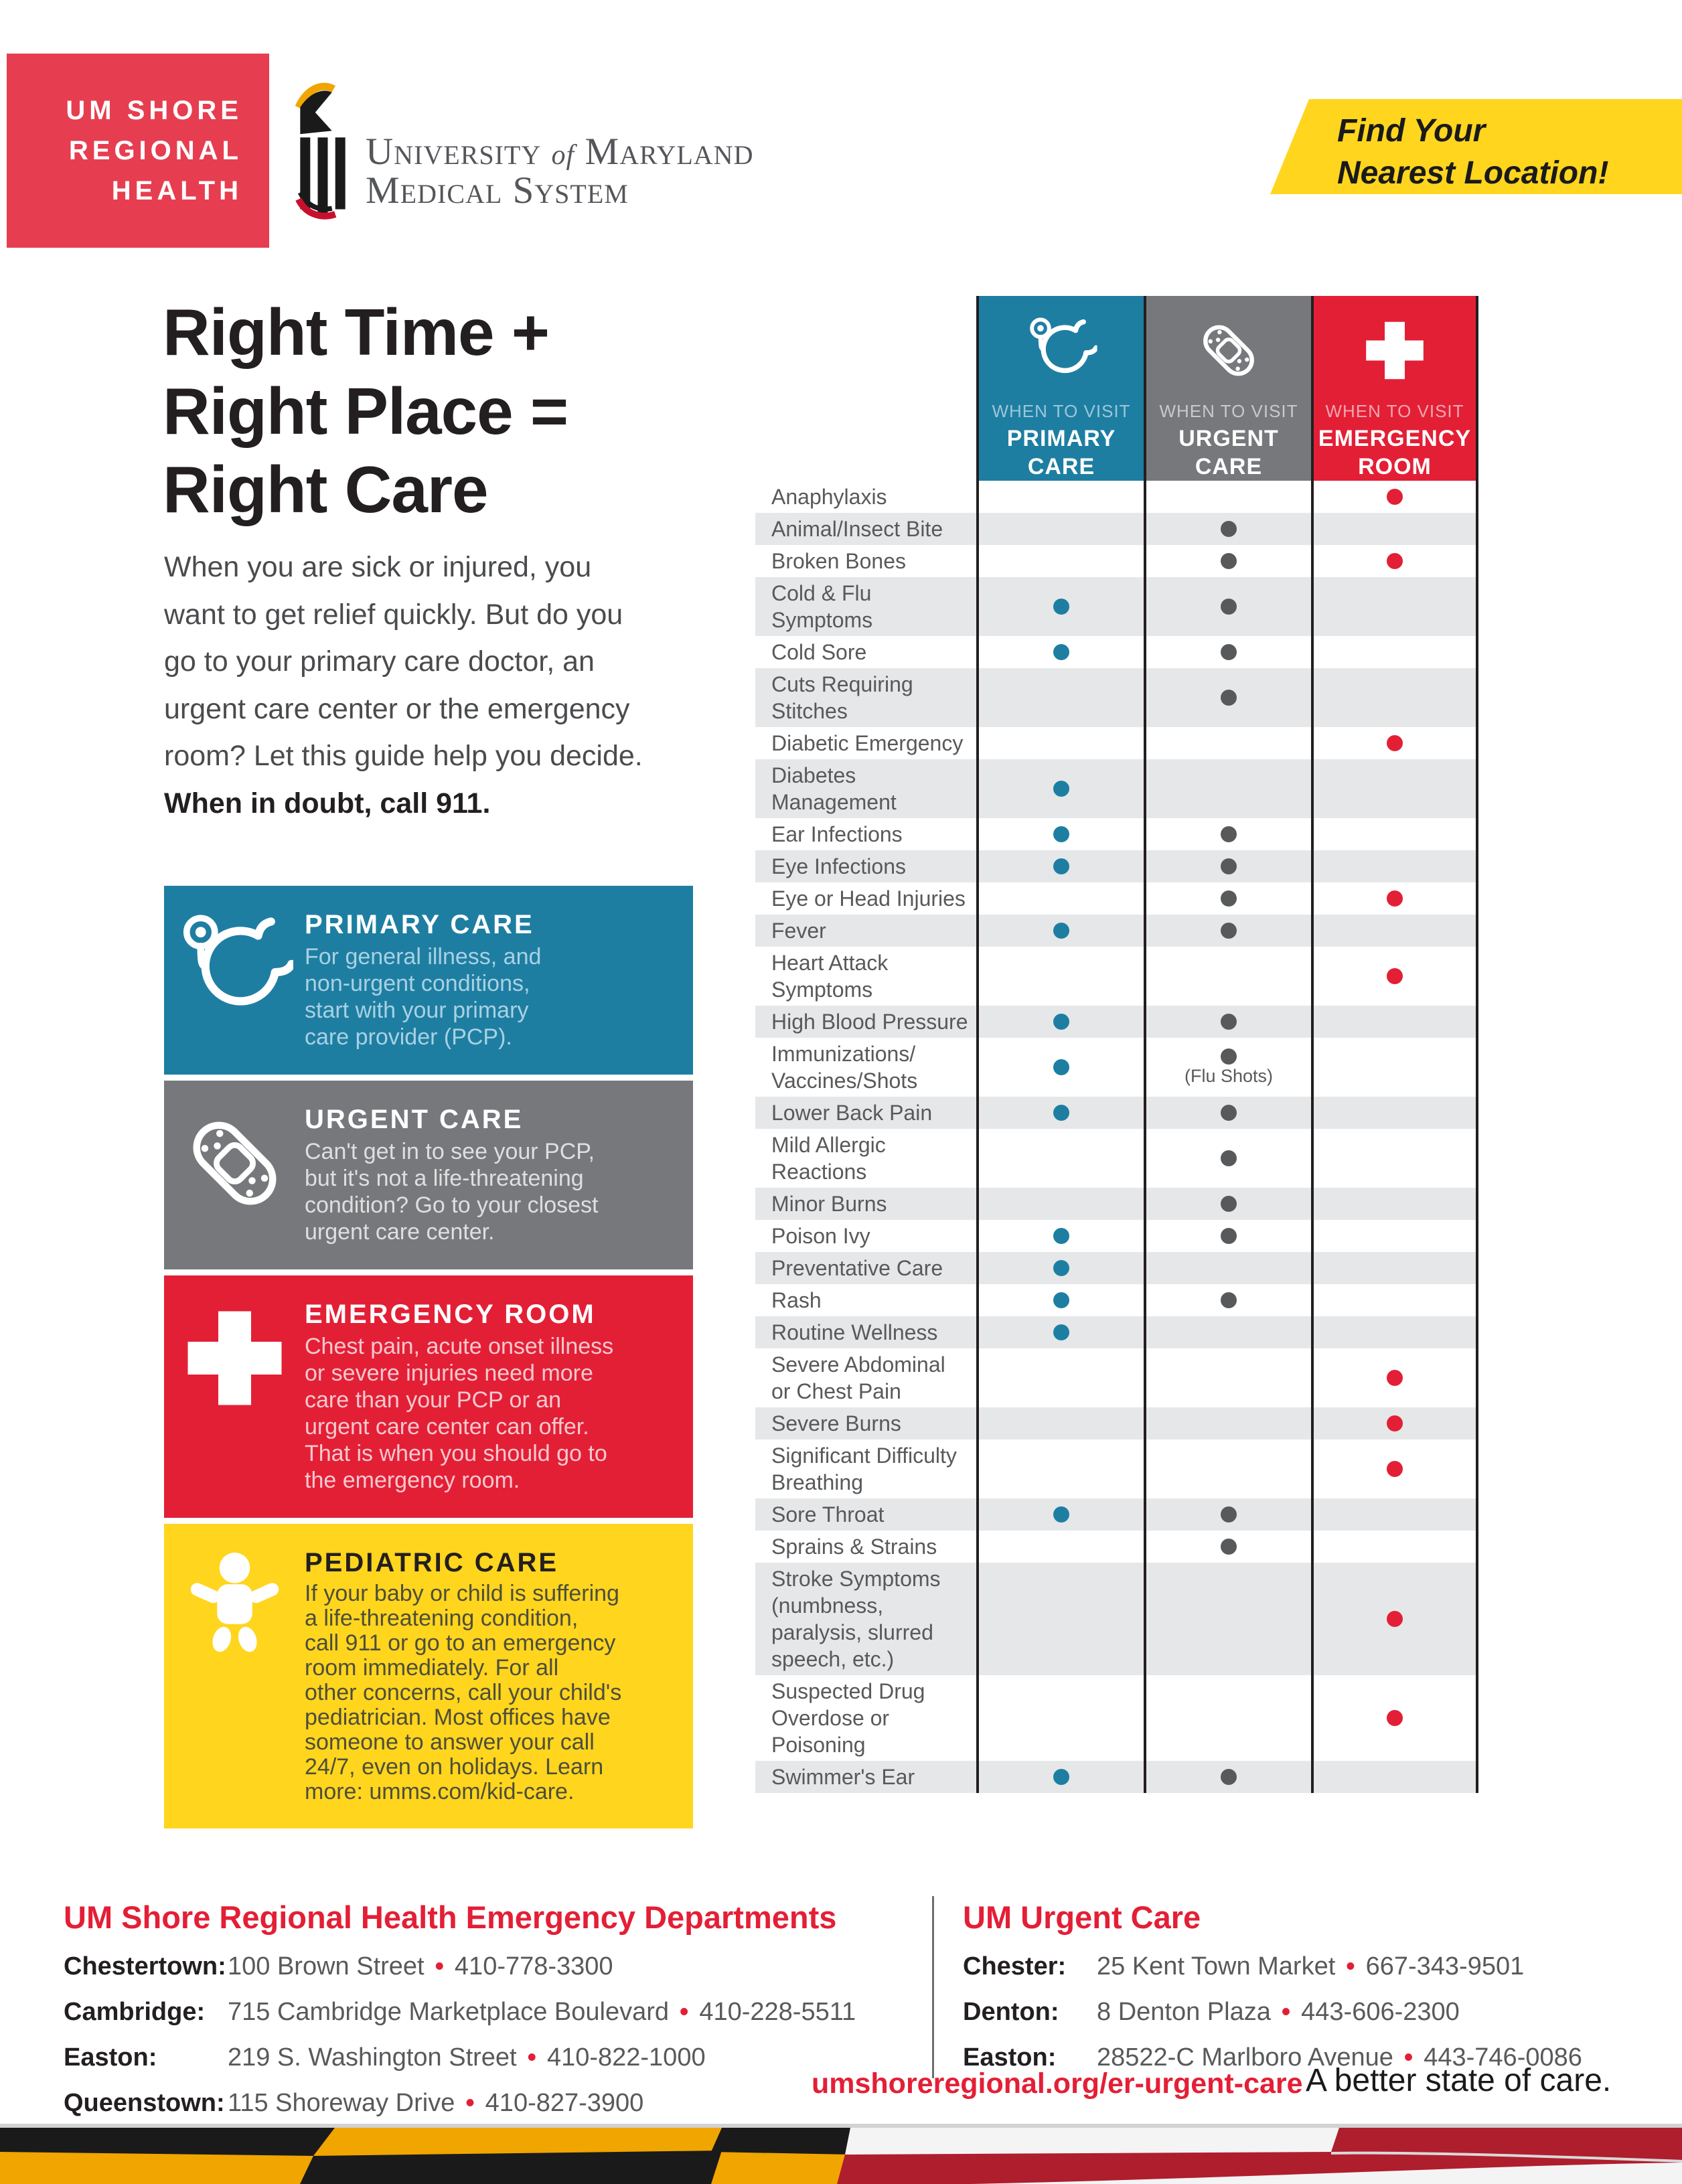  I want to click on condition-row-label: Suspected Drug Overdose or Poisoning, so click(848, 1718).